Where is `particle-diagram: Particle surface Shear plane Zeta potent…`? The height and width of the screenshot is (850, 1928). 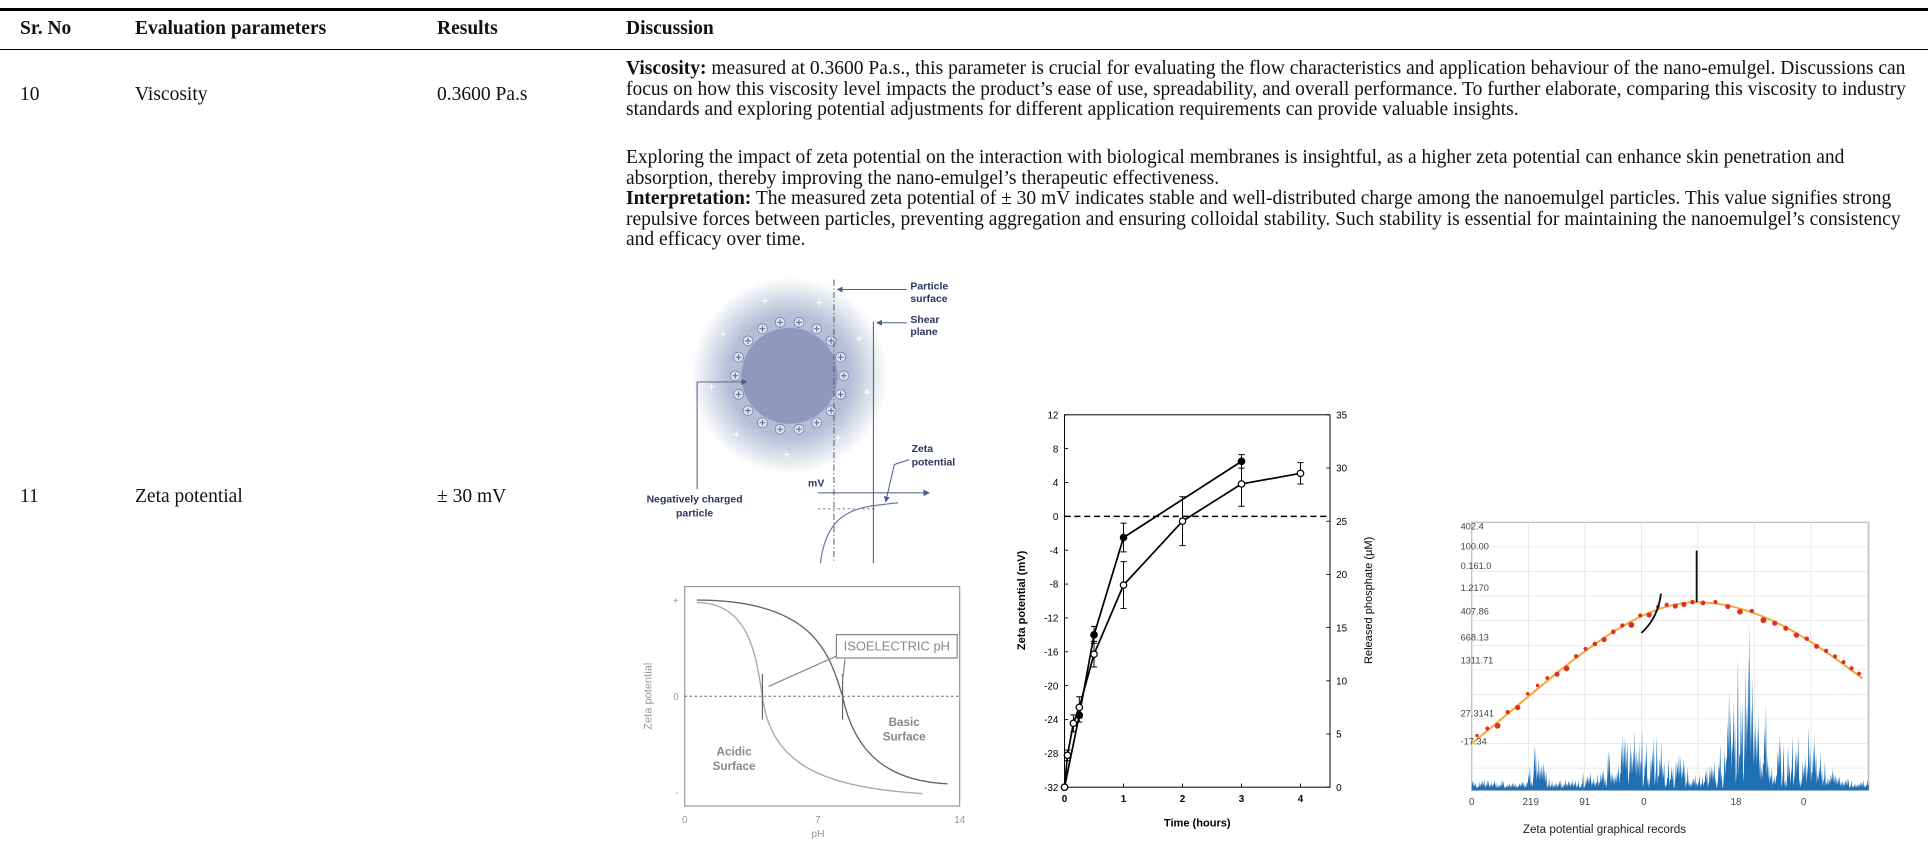
particle-diagram: Particle surface Shear plane Zeta potent… is located at coordinates (801, 420).